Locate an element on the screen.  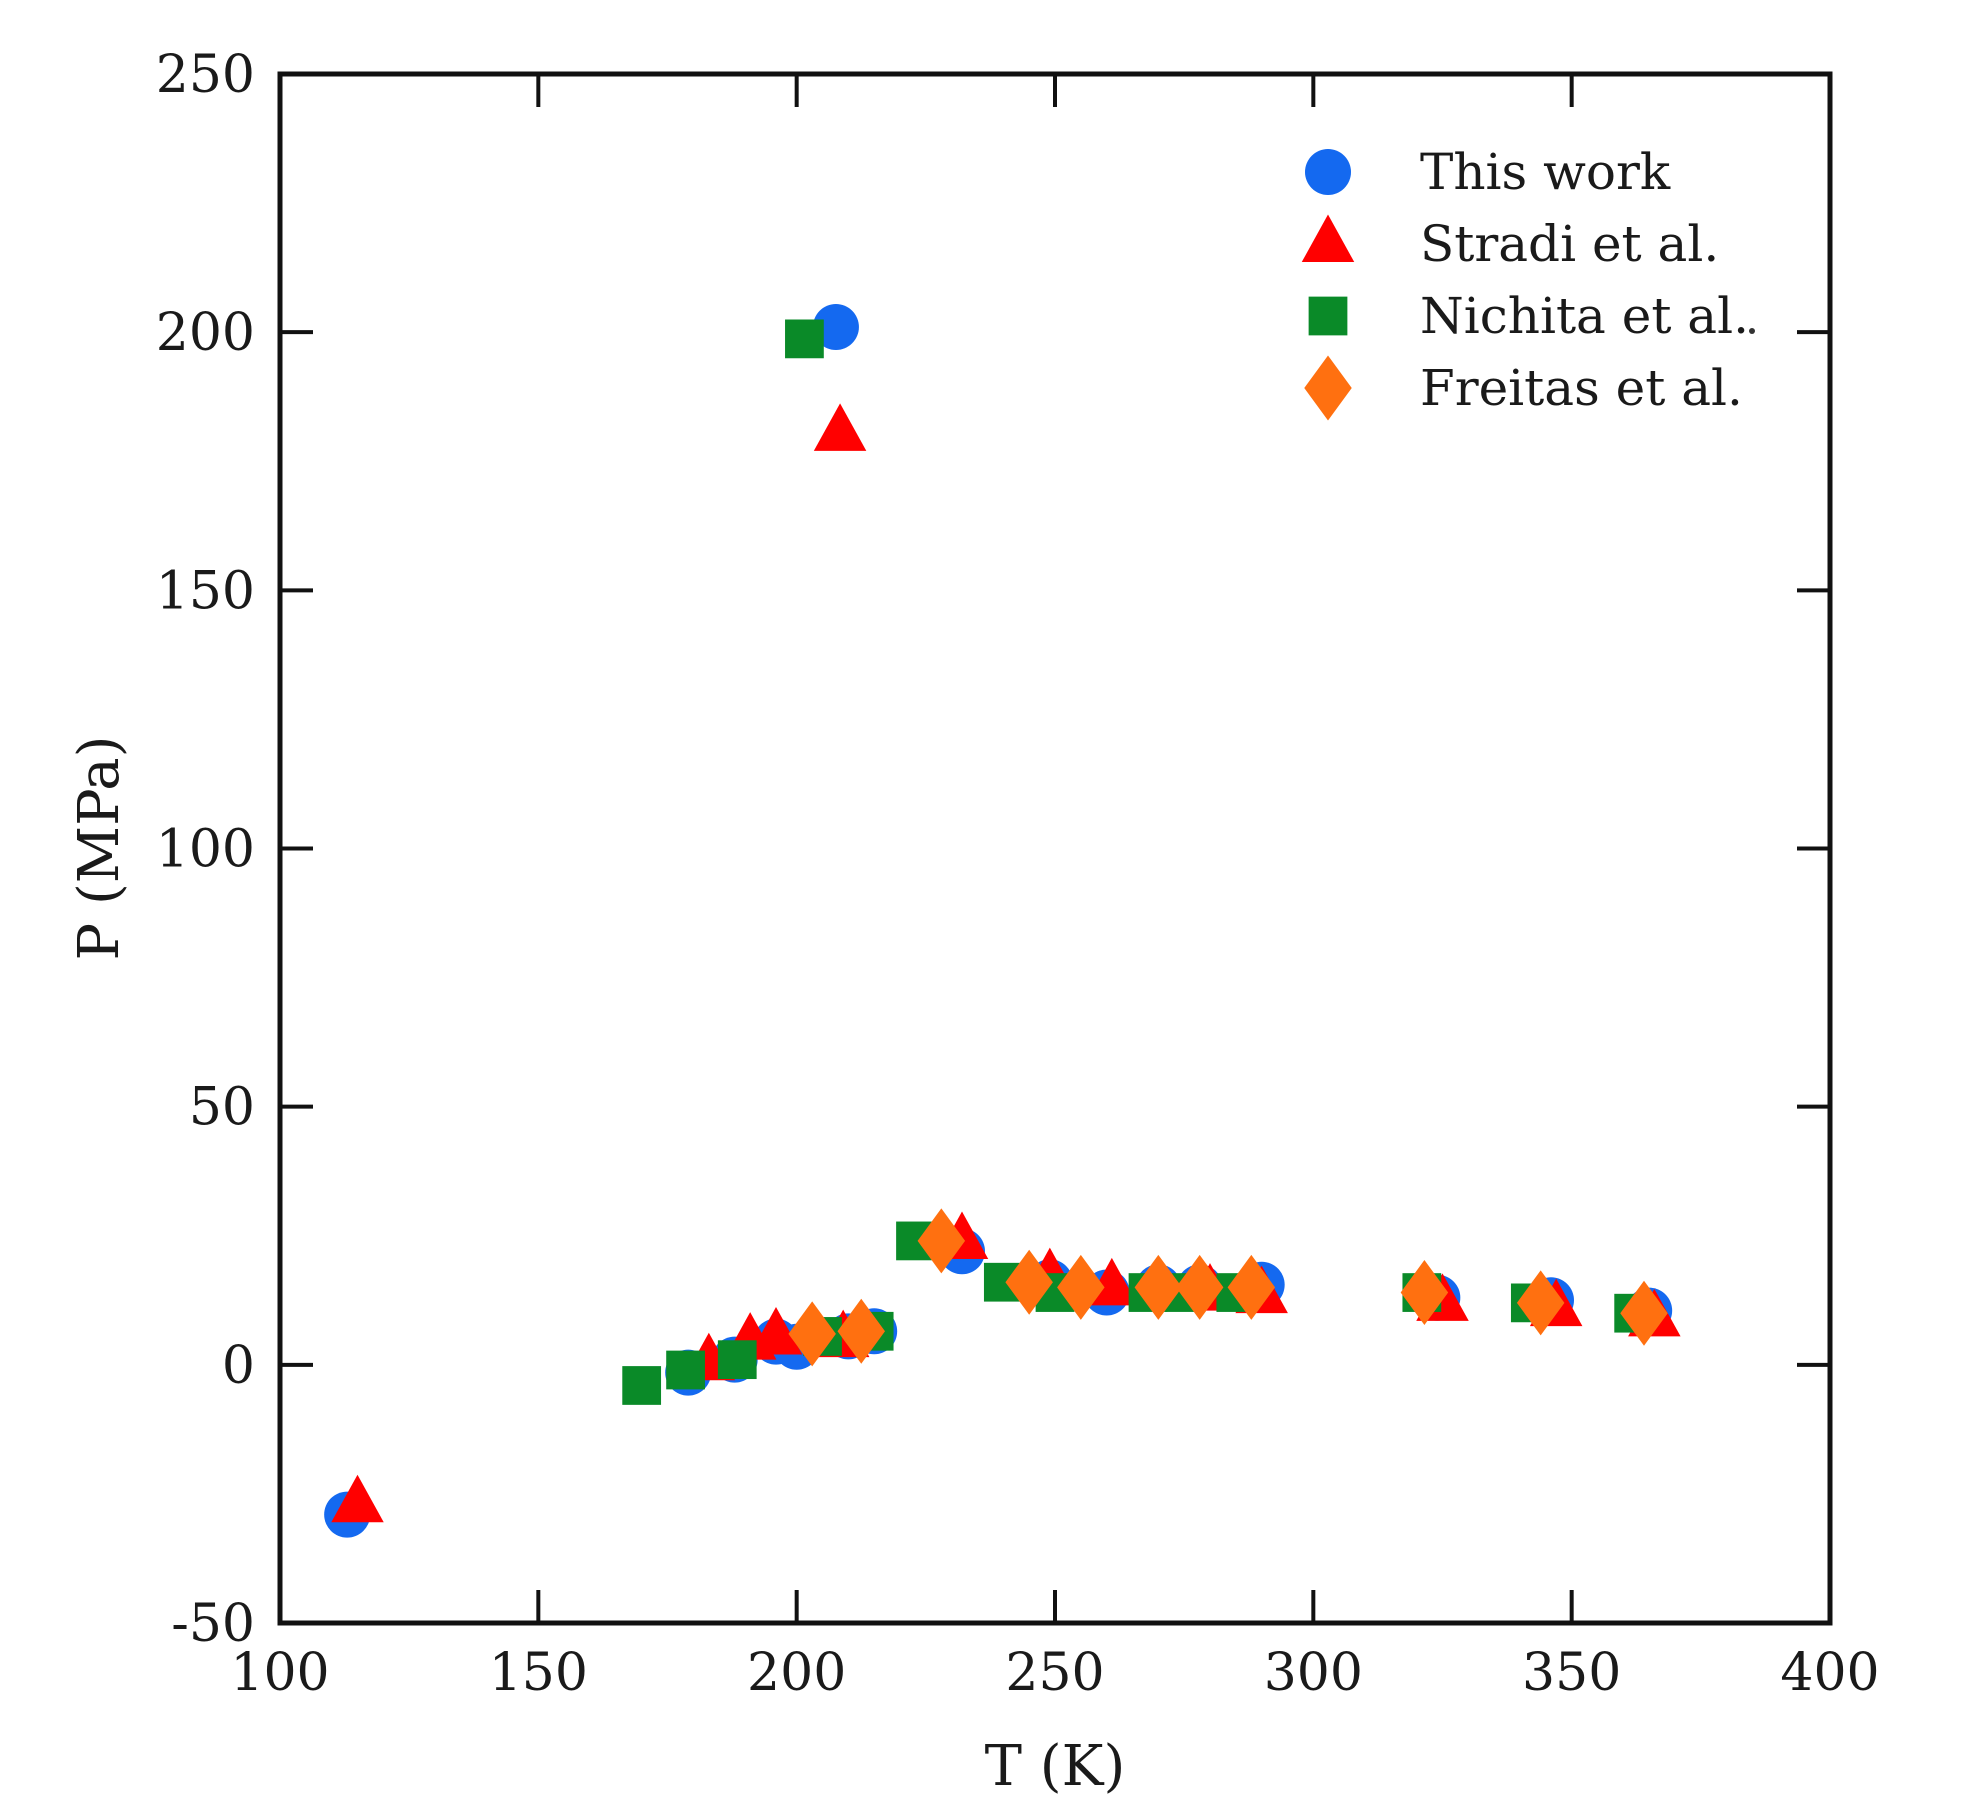
series-freitas-et-al is located at coordinates (1228, 1287).